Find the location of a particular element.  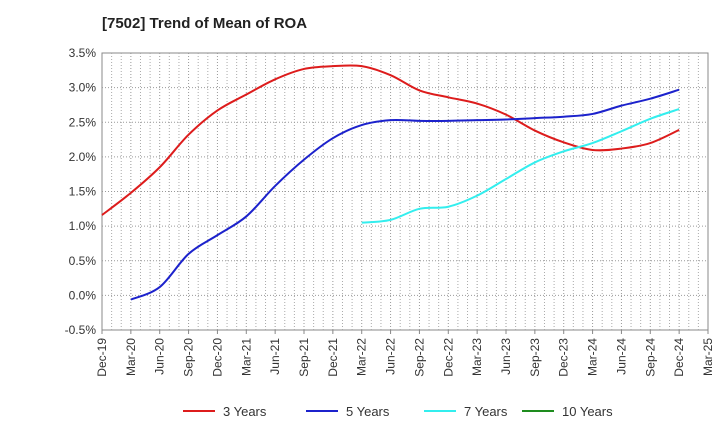

x-tick-label: Sep-20 is located at coordinates (189, 357).